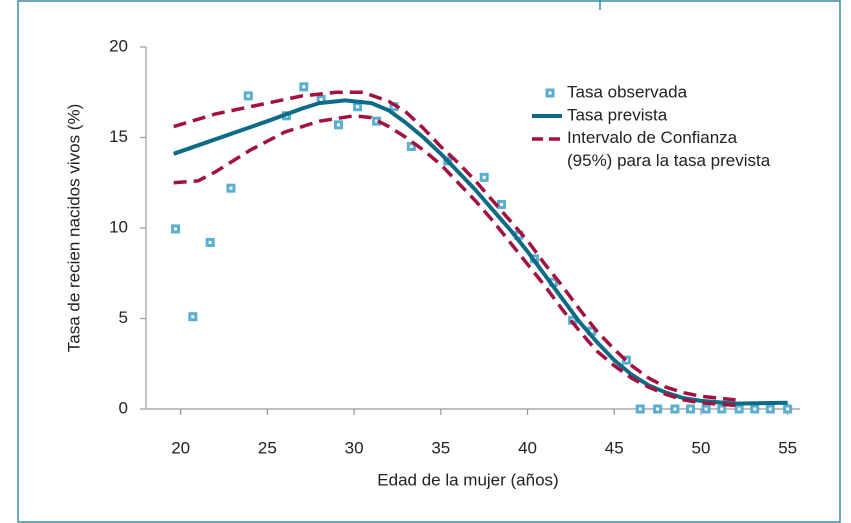 The image size is (851, 523). I want to click on legend-label-line: Intervalo de Confianza, so click(652, 137).